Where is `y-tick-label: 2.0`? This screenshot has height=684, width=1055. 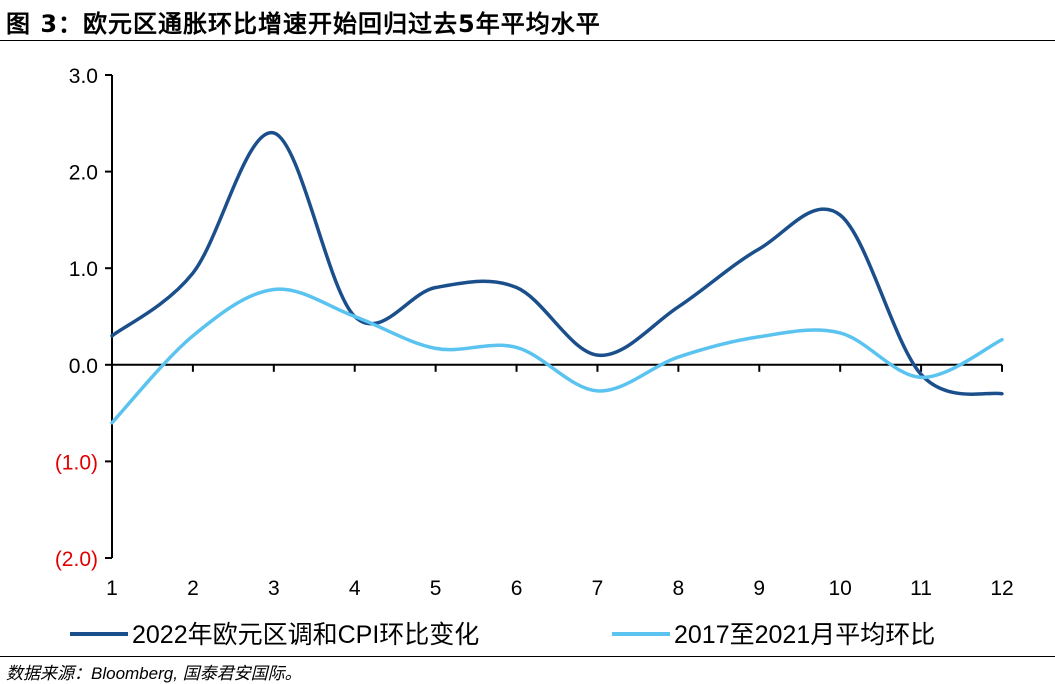 y-tick-label: 2.0 is located at coordinates (83, 173).